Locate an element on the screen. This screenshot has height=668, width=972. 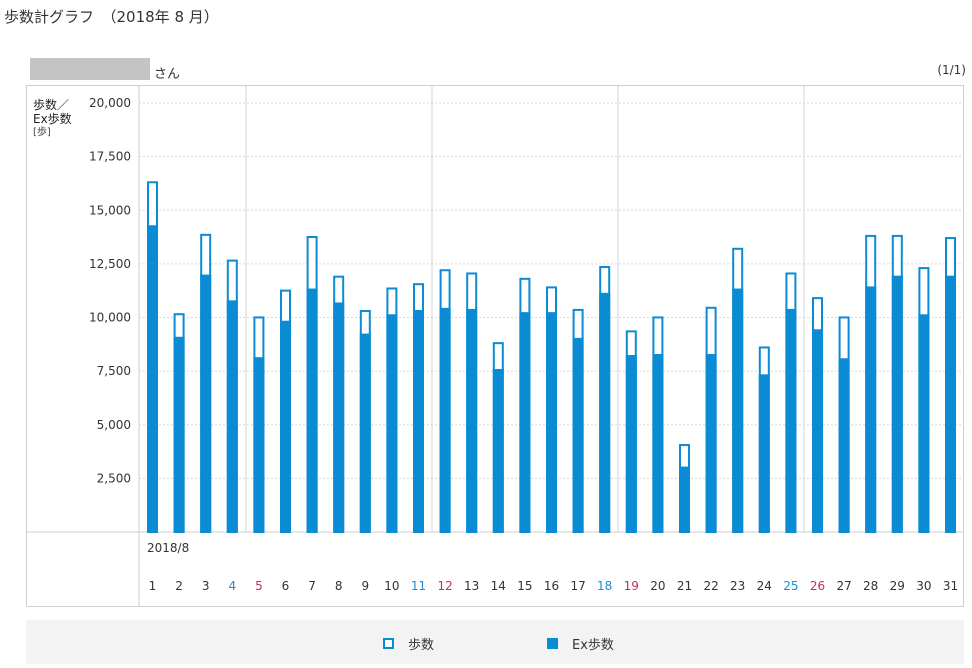
x-tick-label: 11 is located at coordinates (418, 586).